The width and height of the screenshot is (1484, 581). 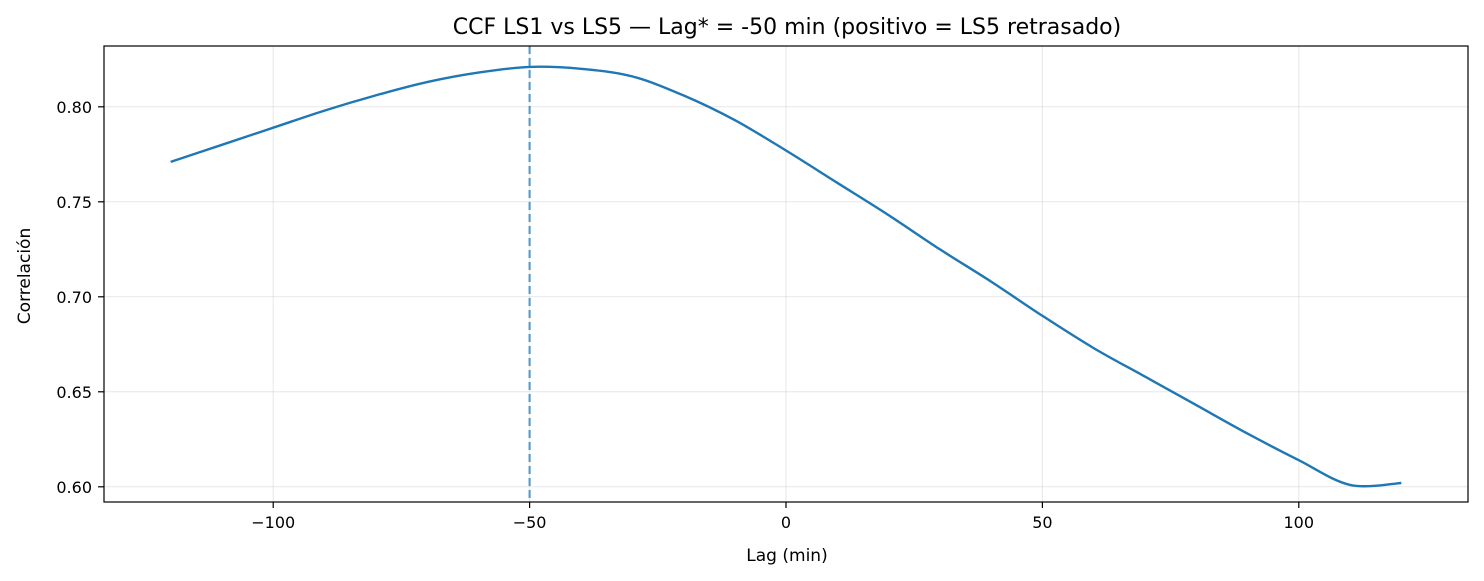 I want to click on x-tick-label: −50, so click(x=530, y=522).